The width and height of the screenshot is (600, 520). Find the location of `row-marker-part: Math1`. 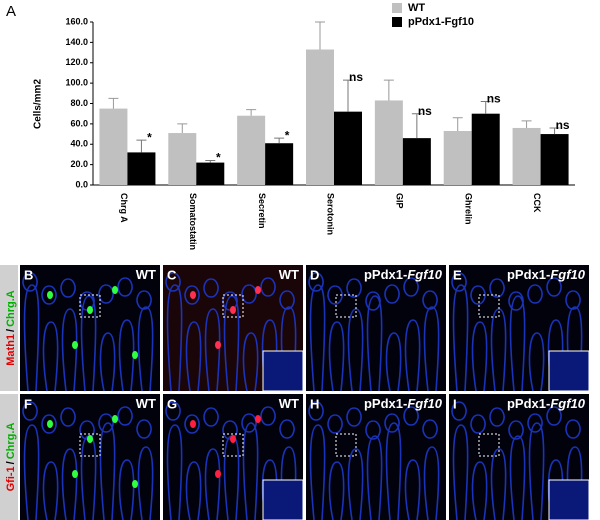

row-marker-part: Math1 is located at coordinates (11, 350).